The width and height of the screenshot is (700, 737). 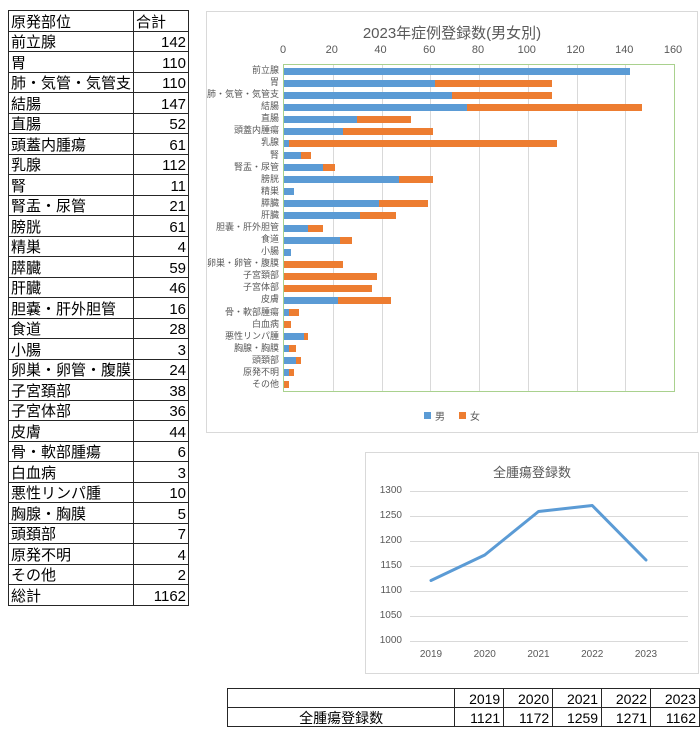 I want to click on count-cell: 38, so click(x=161, y=390).